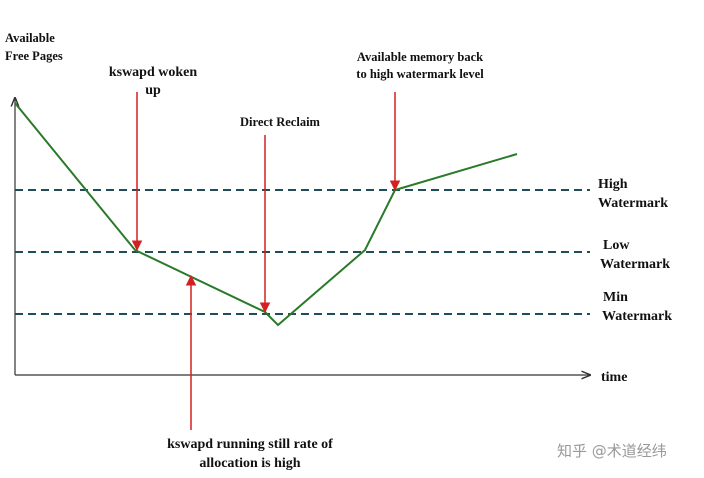 The height and width of the screenshot is (478, 704). What do you see at coordinates (420, 57) in the screenshot?
I see `annotation: Available memory back` at bounding box center [420, 57].